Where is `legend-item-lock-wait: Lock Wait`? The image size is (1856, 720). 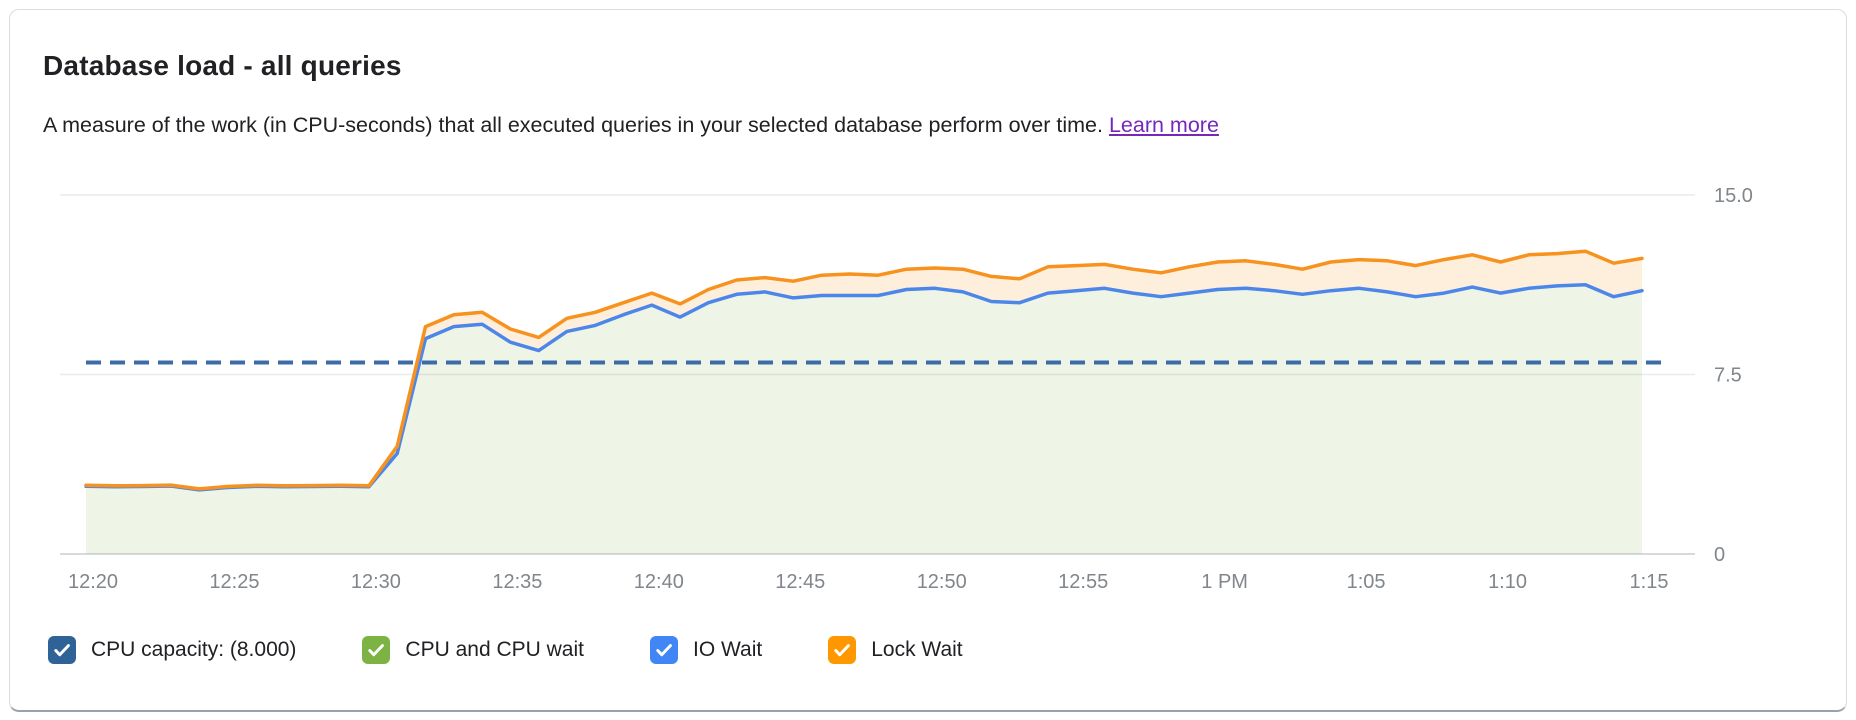 legend-item-lock-wait: Lock Wait is located at coordinates (895, 650).